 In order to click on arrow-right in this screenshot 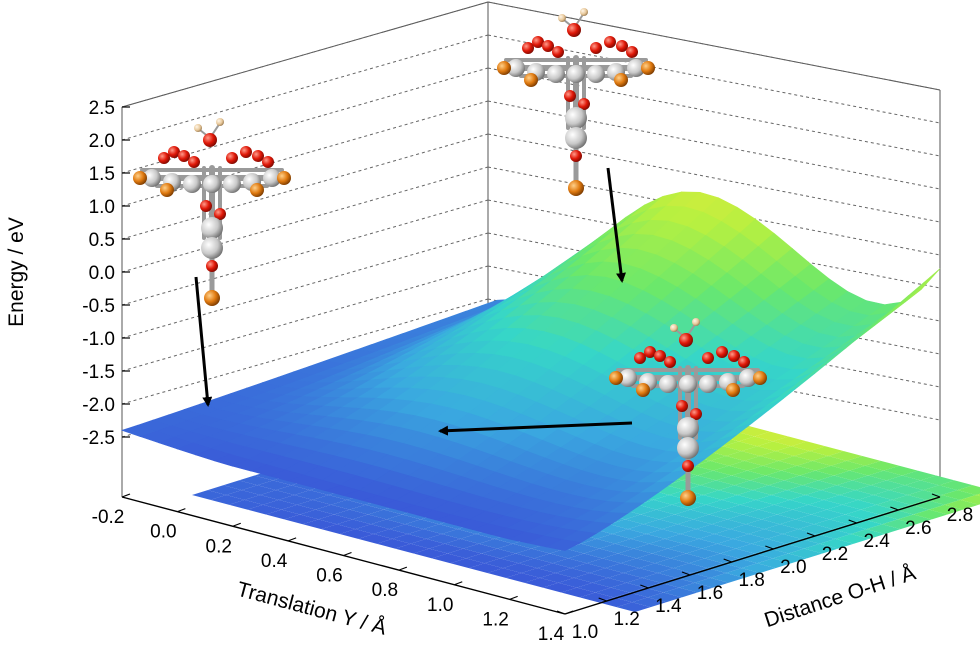, I will do `click(535, 428)`.